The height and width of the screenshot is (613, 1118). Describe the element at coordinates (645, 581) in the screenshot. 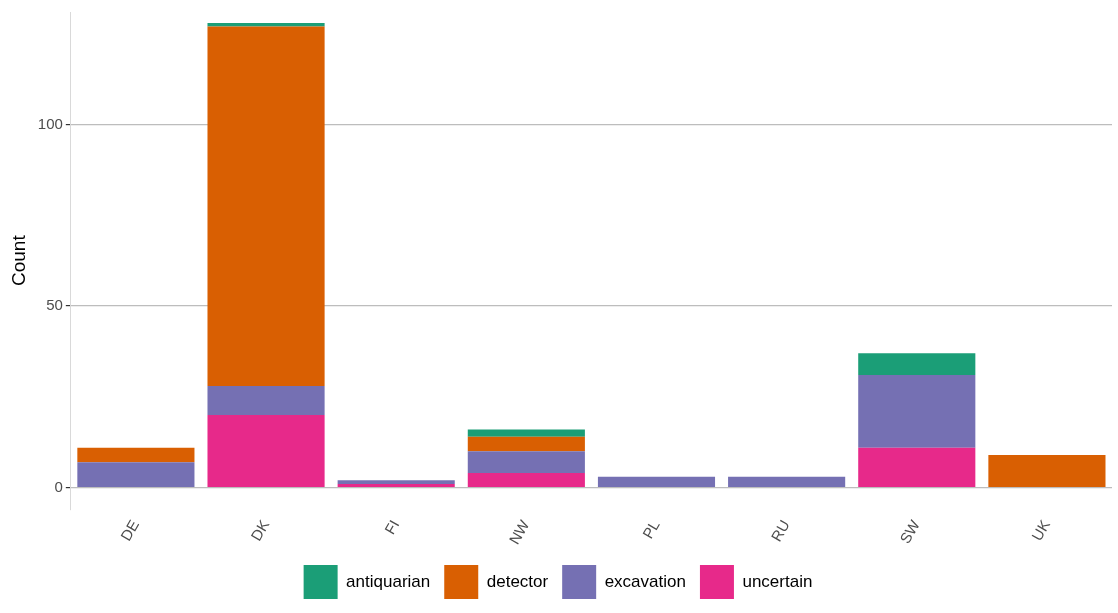

I see `legend-label: excavation` at that location.